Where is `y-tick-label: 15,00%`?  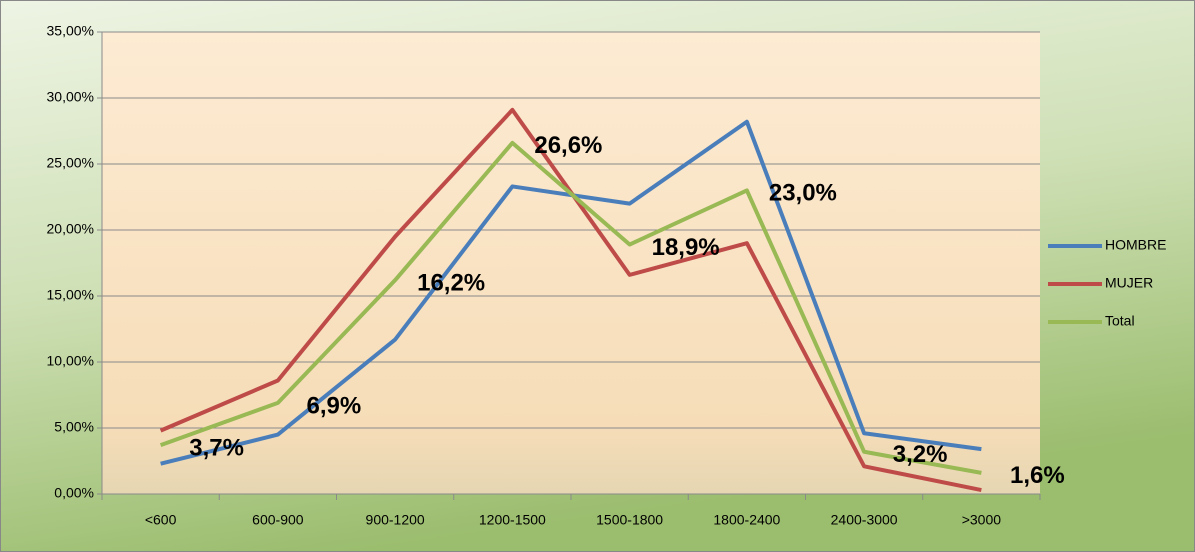 y-tick-label: 15,00% is located at coordinates (70, 295).